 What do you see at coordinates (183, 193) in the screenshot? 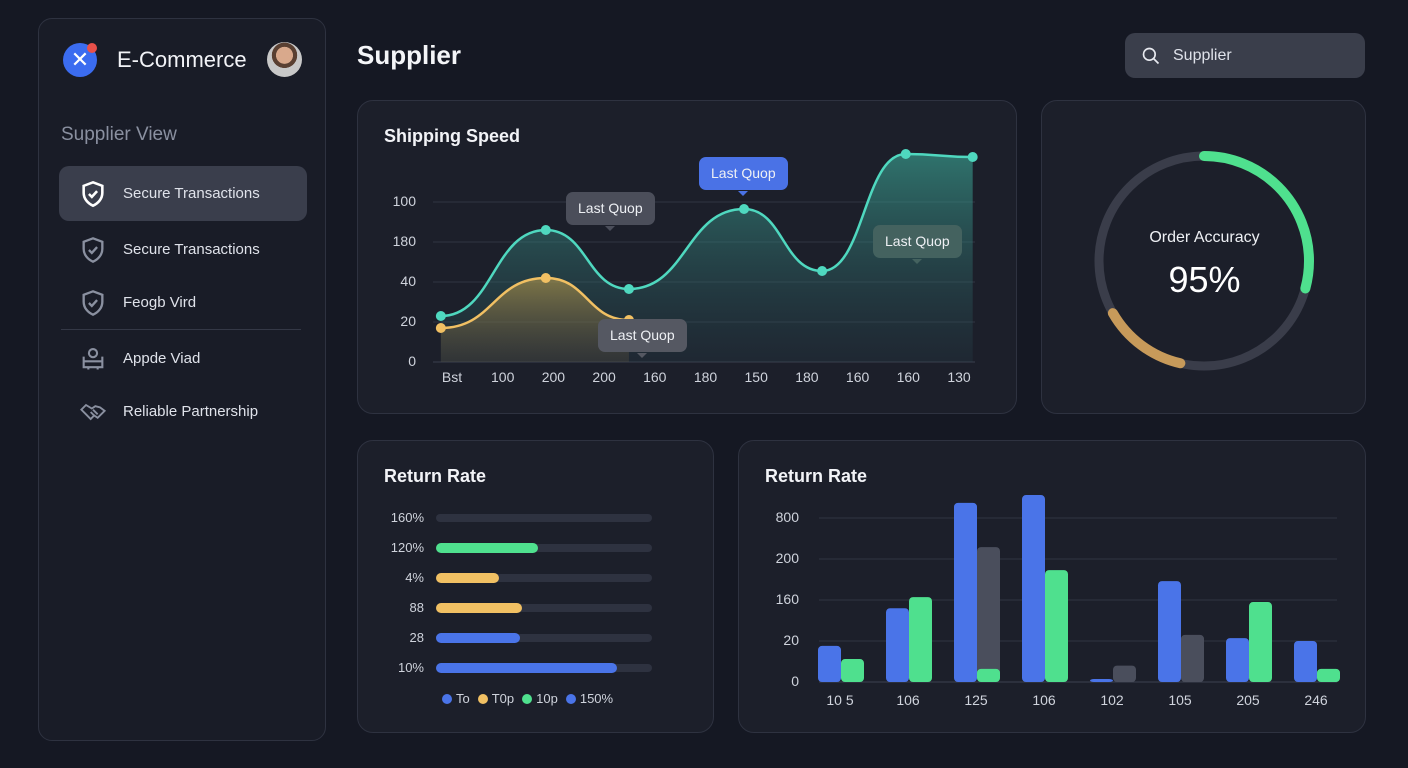
I see `sidebar-item-secure-transactions: Secure Transactions` at bounding box center [183, 193].